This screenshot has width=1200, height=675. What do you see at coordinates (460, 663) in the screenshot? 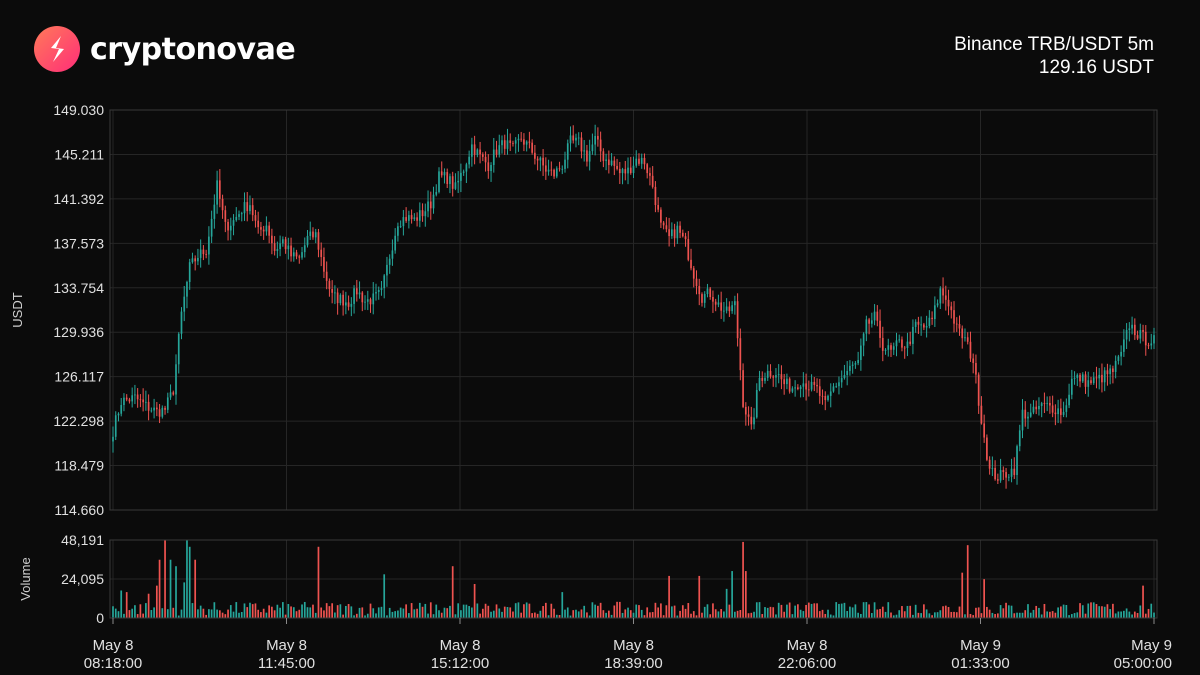
I see `x-tick-time: 15:12:00` at bounding box center [460, 663].